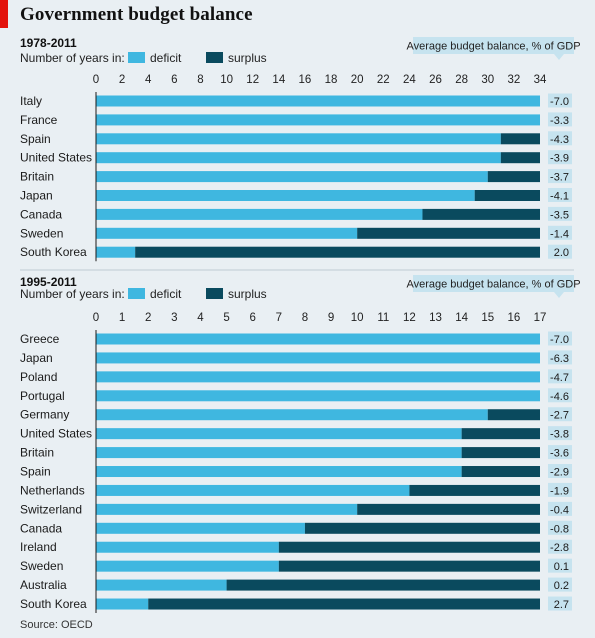  Describe the element at coordinates (296, 195) in the screenshot. I see `bar-row: Japan -4.1` at that location.